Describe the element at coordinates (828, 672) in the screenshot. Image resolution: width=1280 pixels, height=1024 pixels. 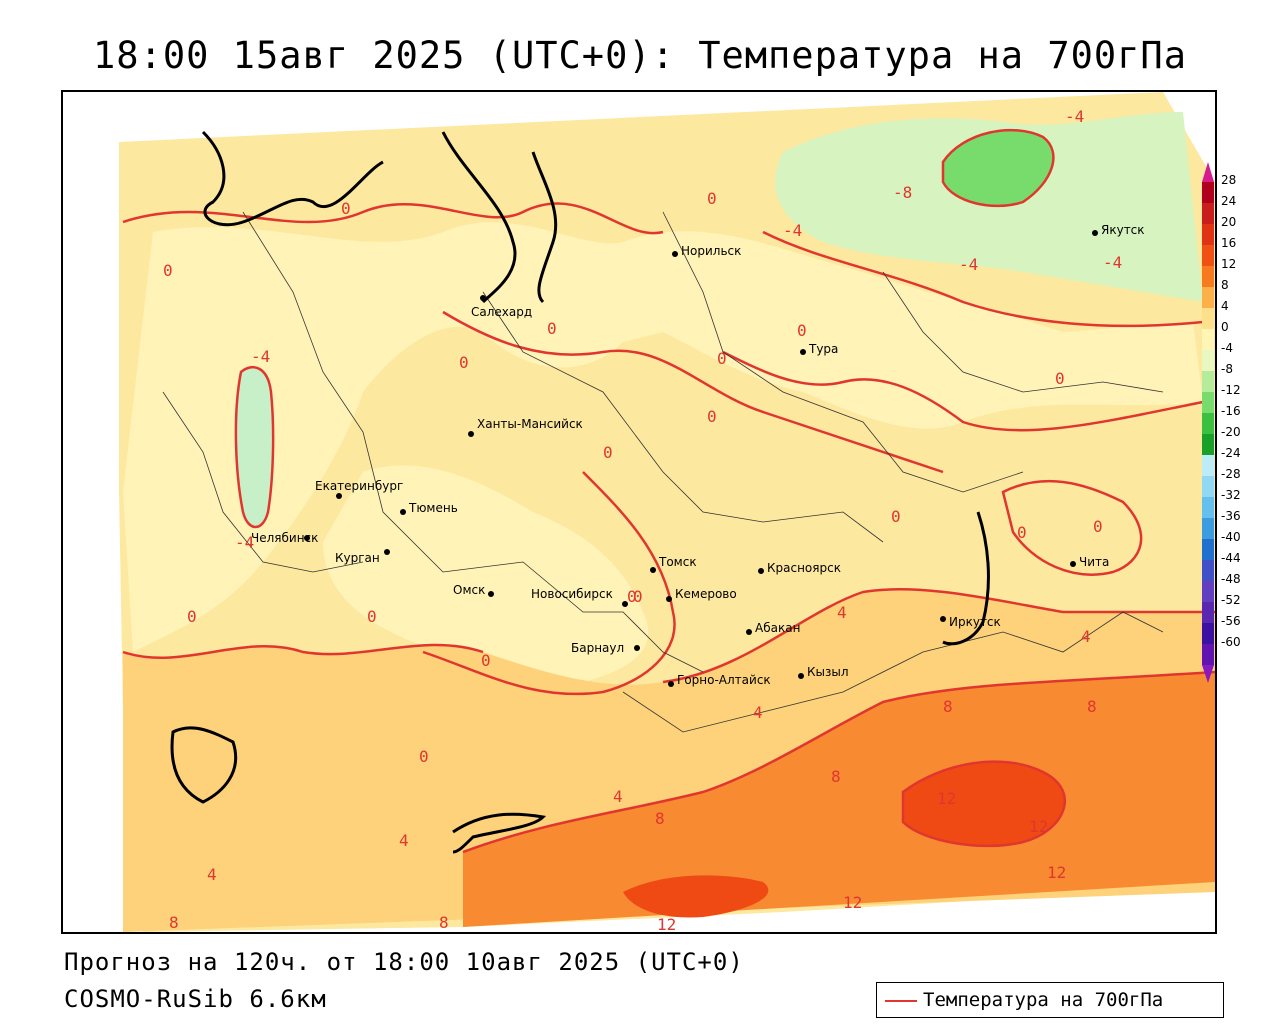
I see `city-label: Кызыл` at that location.